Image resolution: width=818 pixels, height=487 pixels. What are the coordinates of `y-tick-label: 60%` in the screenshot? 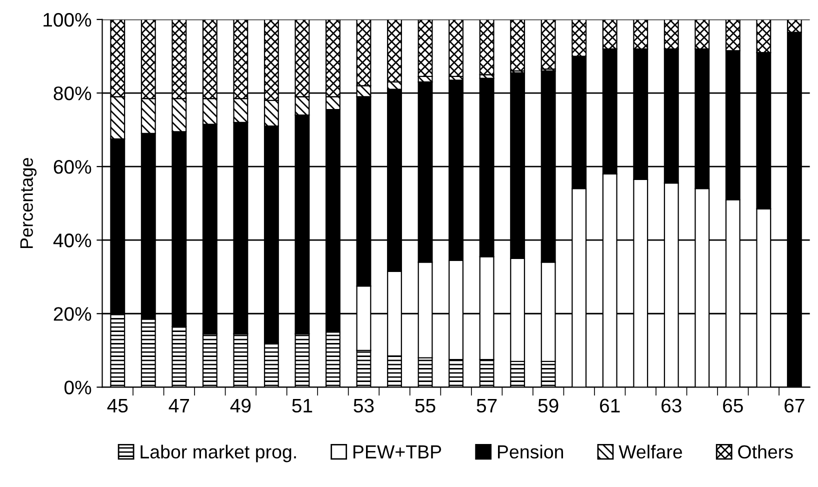 It's located at (73, 167).